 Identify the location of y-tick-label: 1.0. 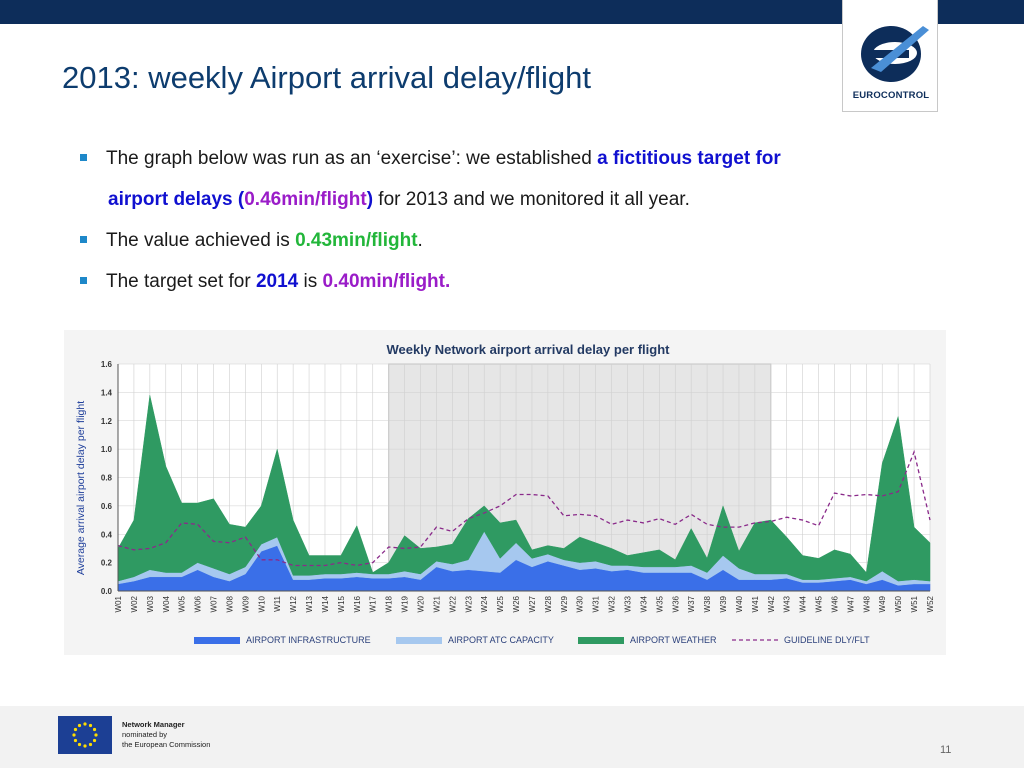
(107, 449).